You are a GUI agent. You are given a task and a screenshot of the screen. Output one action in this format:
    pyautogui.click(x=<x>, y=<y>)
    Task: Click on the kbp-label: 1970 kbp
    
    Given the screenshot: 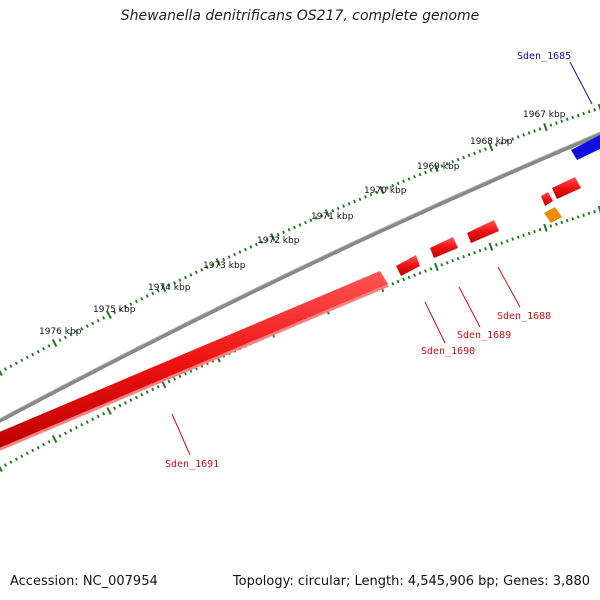 What is the action you would take?
    pyautogui.click(x=385, y=191)
    